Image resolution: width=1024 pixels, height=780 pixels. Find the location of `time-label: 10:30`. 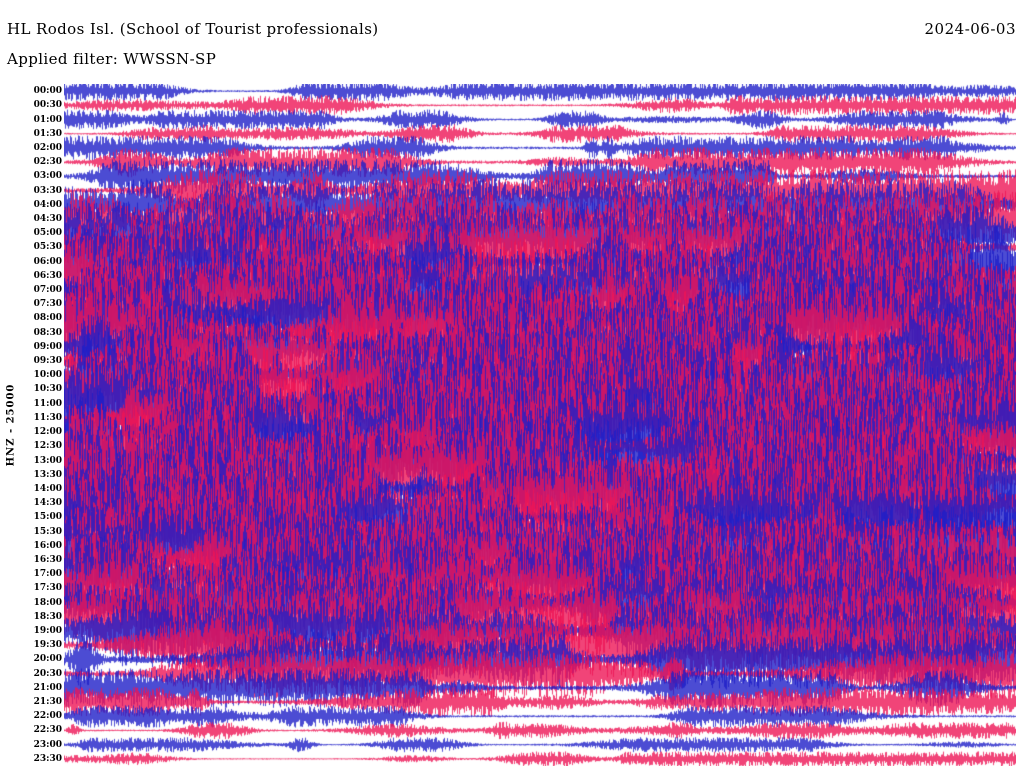

time-label: 10:30 is located at coordinates (47, 389).